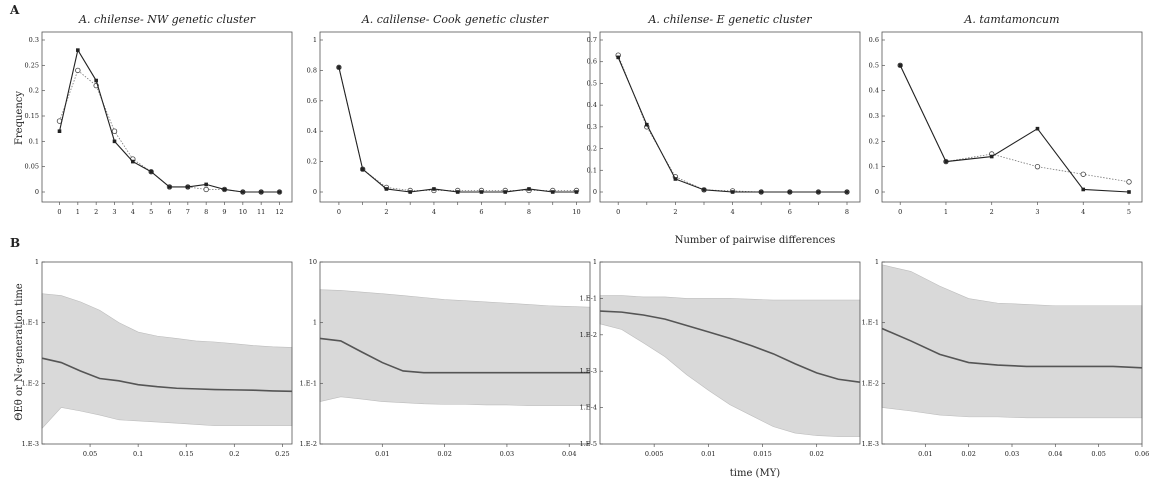 This screenshot has height=483, width=1169. Describe the element at coordinates (32, 167) in the screenshot. I see `y-tick-label: 0.05` at that location.